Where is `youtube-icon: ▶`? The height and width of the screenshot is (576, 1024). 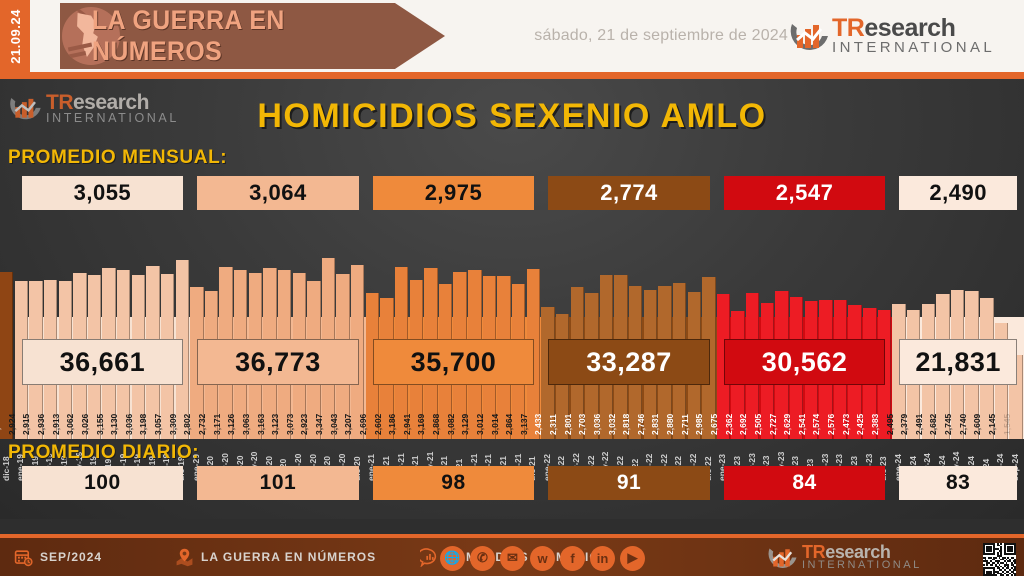
youtube-icon: ▶ is located at coordinates (632, 558).